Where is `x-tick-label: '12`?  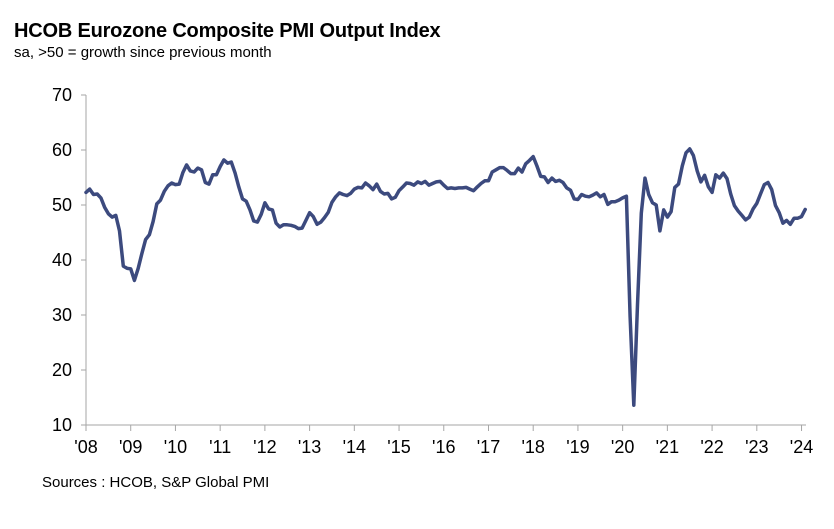
x-tick-label: '12 is located at coordinates (264, 447).